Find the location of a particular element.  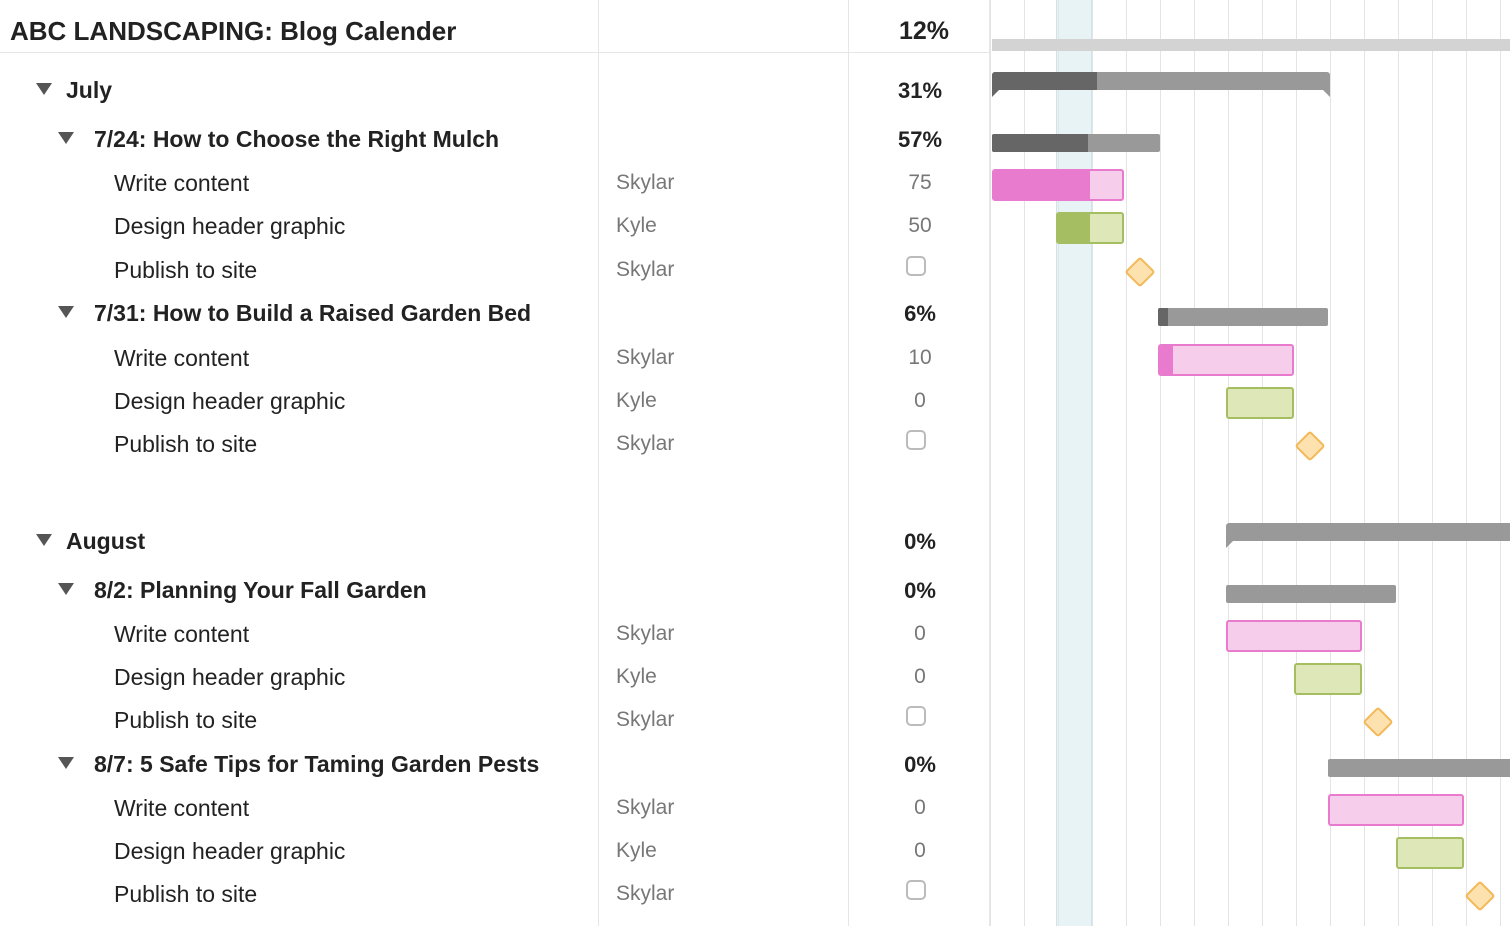

column-divider-progress is located at coordinates (989, 463).